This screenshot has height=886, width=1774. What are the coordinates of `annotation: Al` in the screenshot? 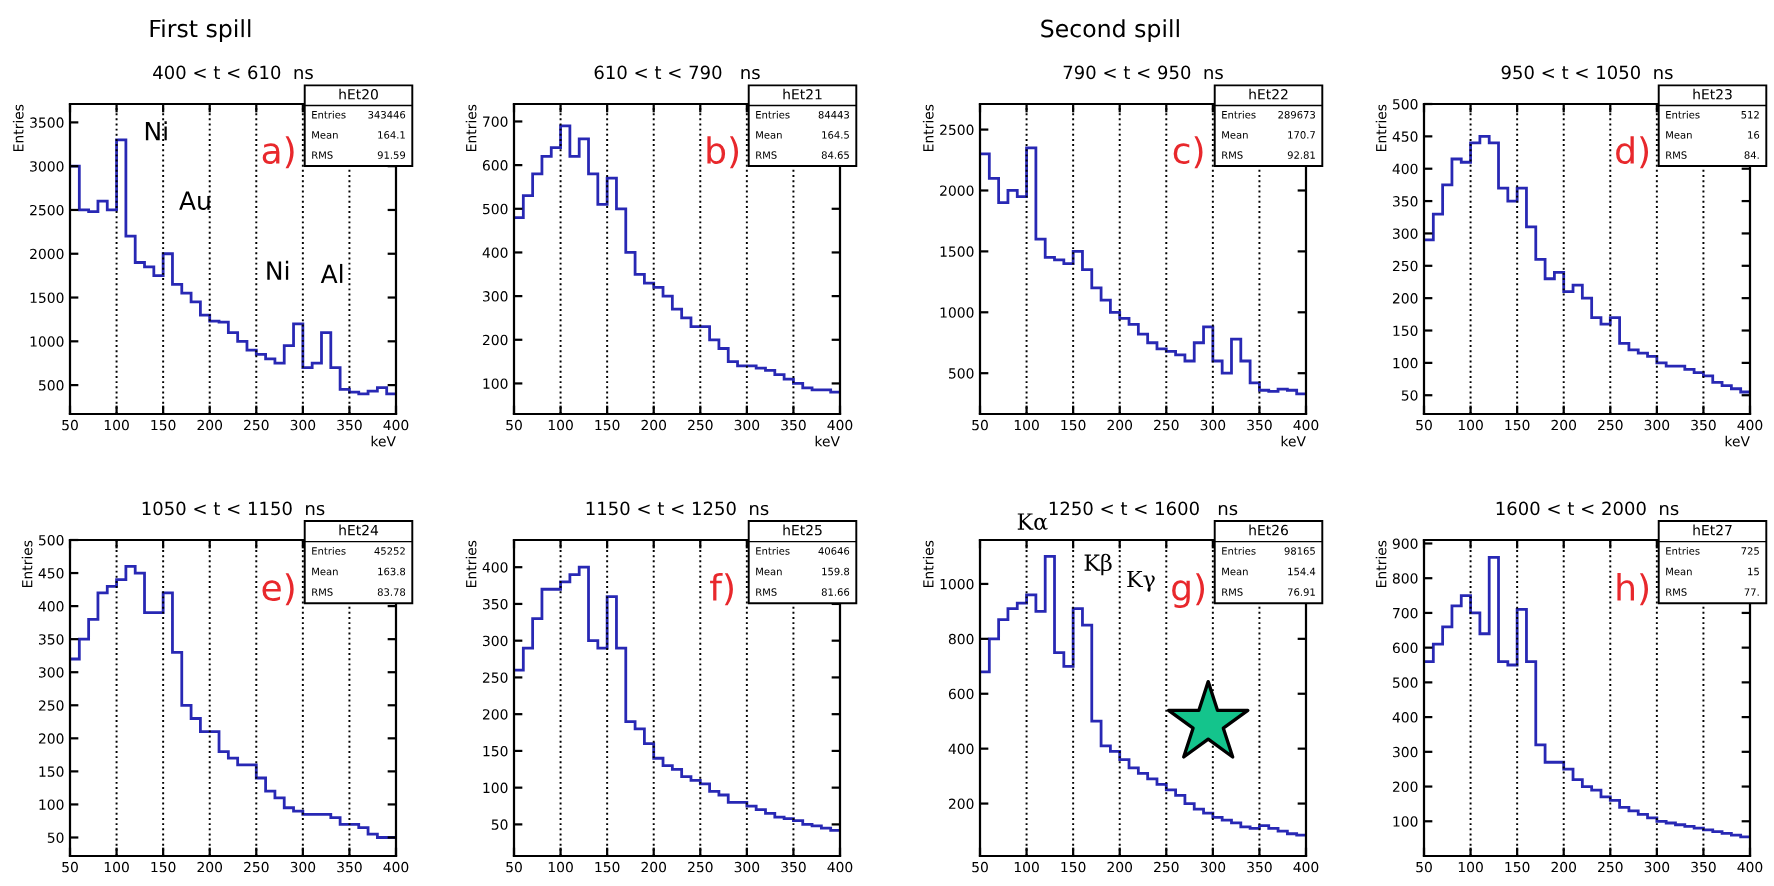 It's located at (331, 273).